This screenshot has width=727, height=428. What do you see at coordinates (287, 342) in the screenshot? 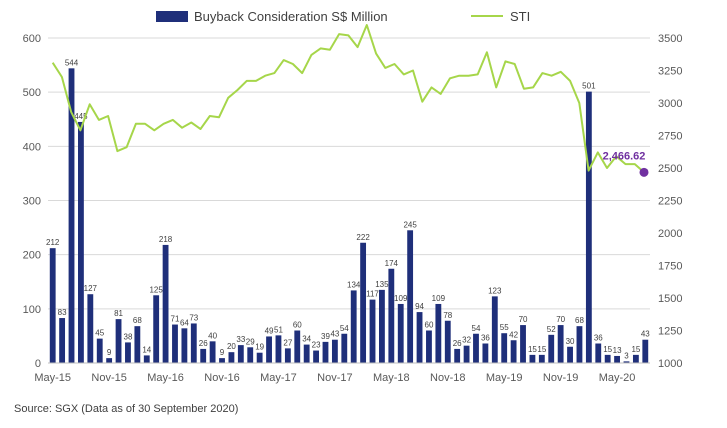
I see `bar-value-label: 27` at bounding box center [287, 342].